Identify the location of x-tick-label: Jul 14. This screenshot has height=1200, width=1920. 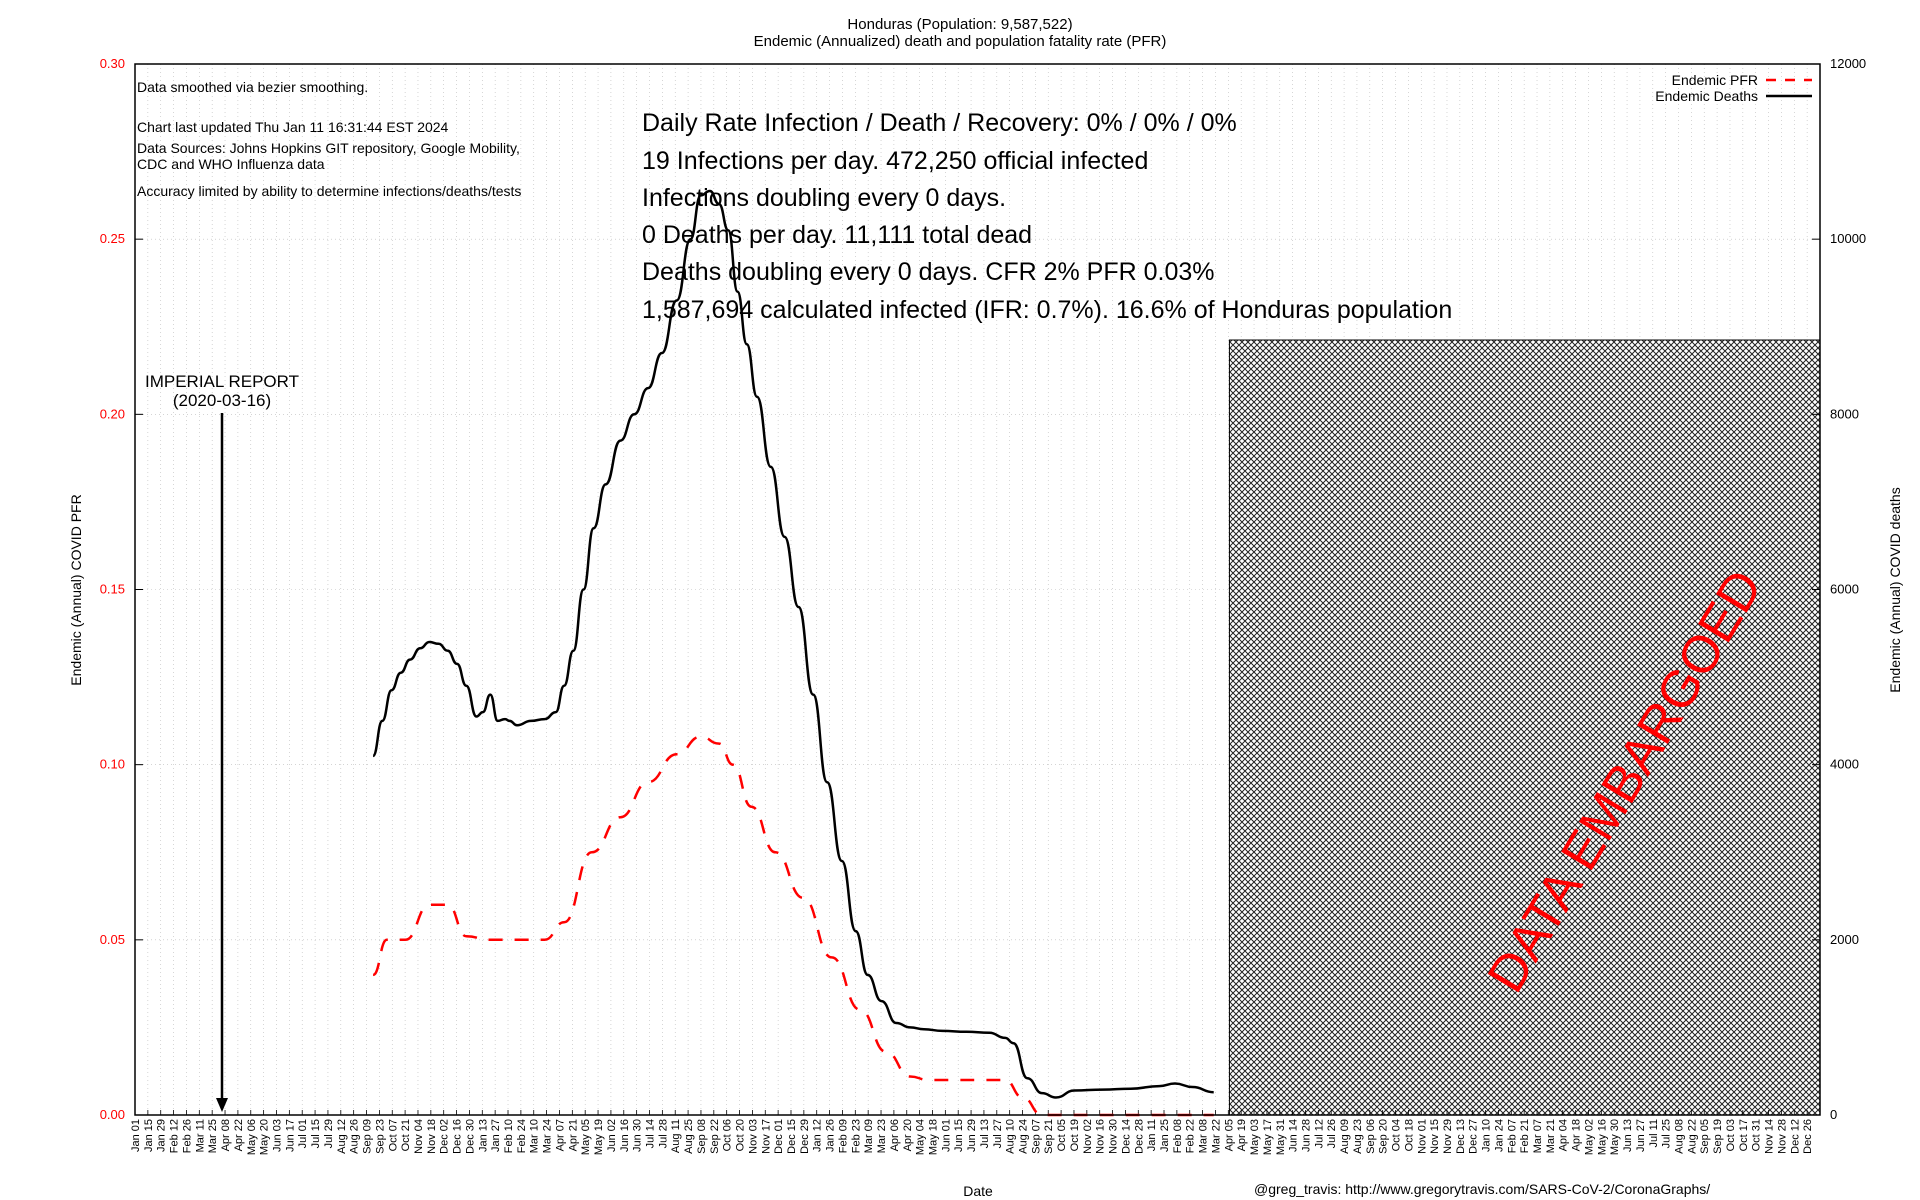
(651, 1133).